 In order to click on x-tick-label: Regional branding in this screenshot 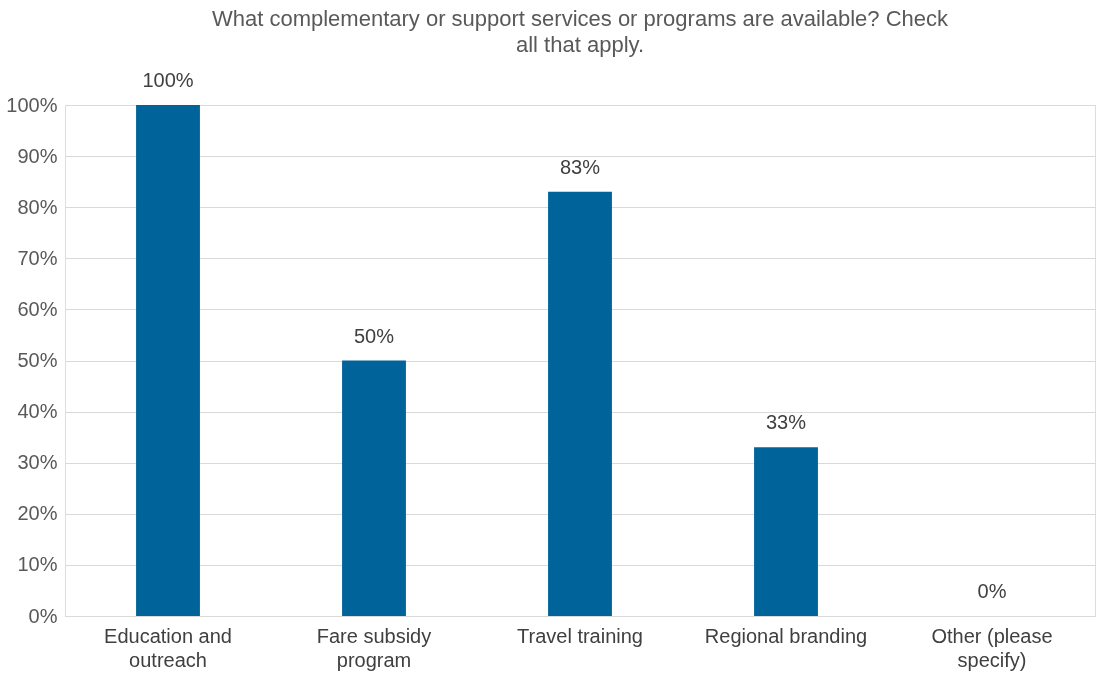, I will do `click(786, 635)`.